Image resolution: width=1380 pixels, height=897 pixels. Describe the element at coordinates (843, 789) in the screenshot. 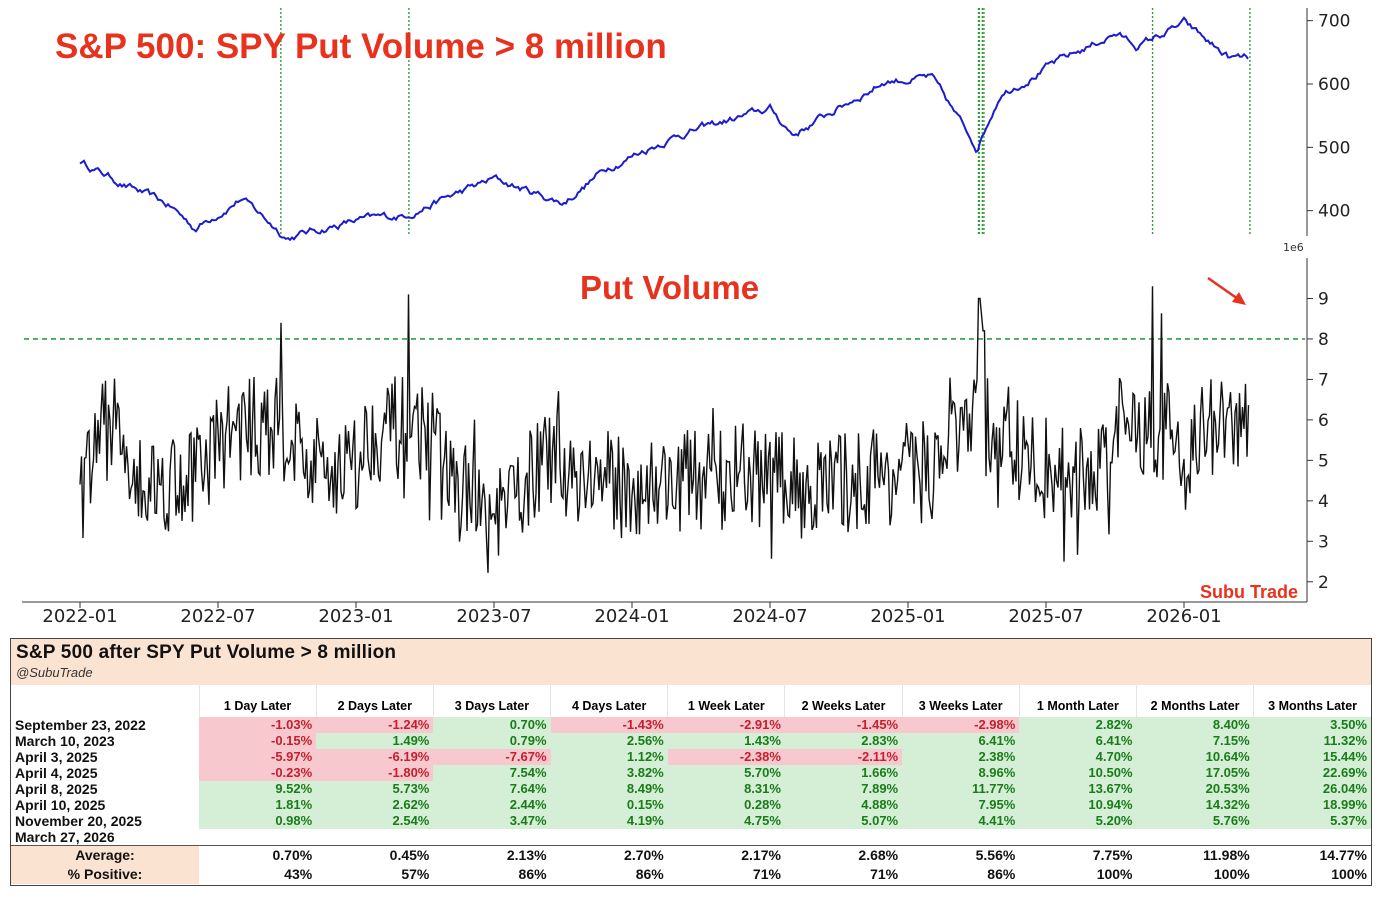

I see `return-cell: 7.89%` at that location.